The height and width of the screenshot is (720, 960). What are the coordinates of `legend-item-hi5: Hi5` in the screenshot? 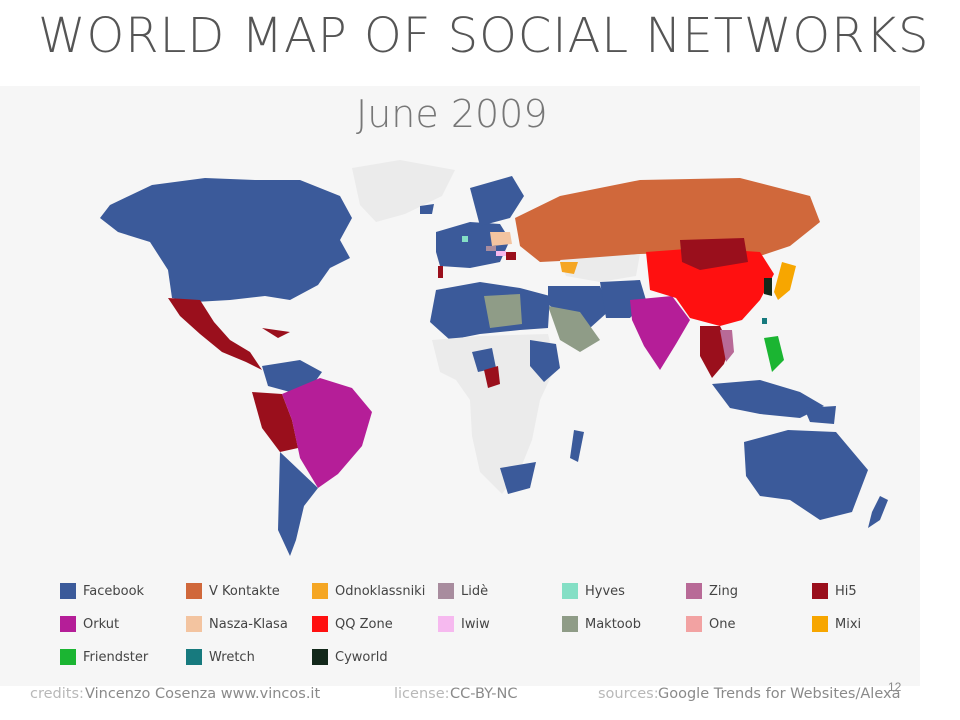 It's located at (834, 591).